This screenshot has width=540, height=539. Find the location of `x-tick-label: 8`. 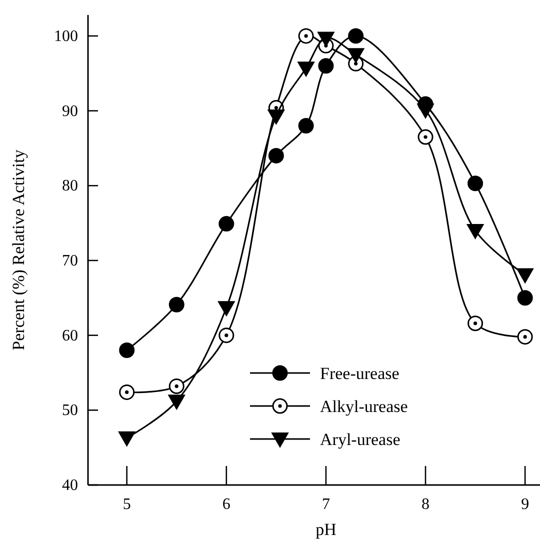

x-tick-label: 8 is located at coordinates (426, 504).